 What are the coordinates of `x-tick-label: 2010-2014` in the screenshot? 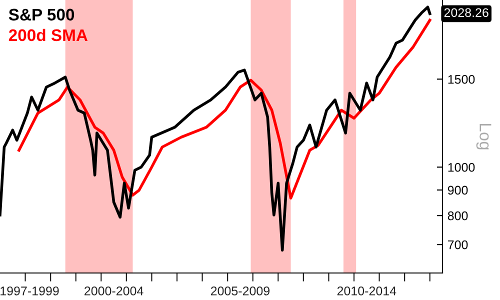 It's located at (366, 291).